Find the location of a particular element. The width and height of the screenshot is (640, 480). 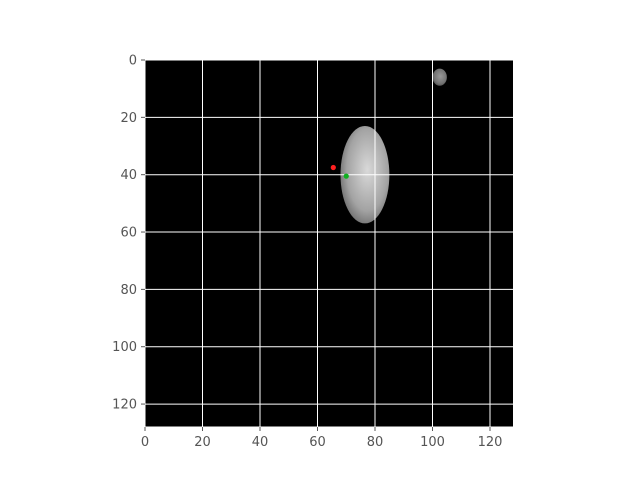

y-tick-label: 60 is located at coordinates (128, 233).